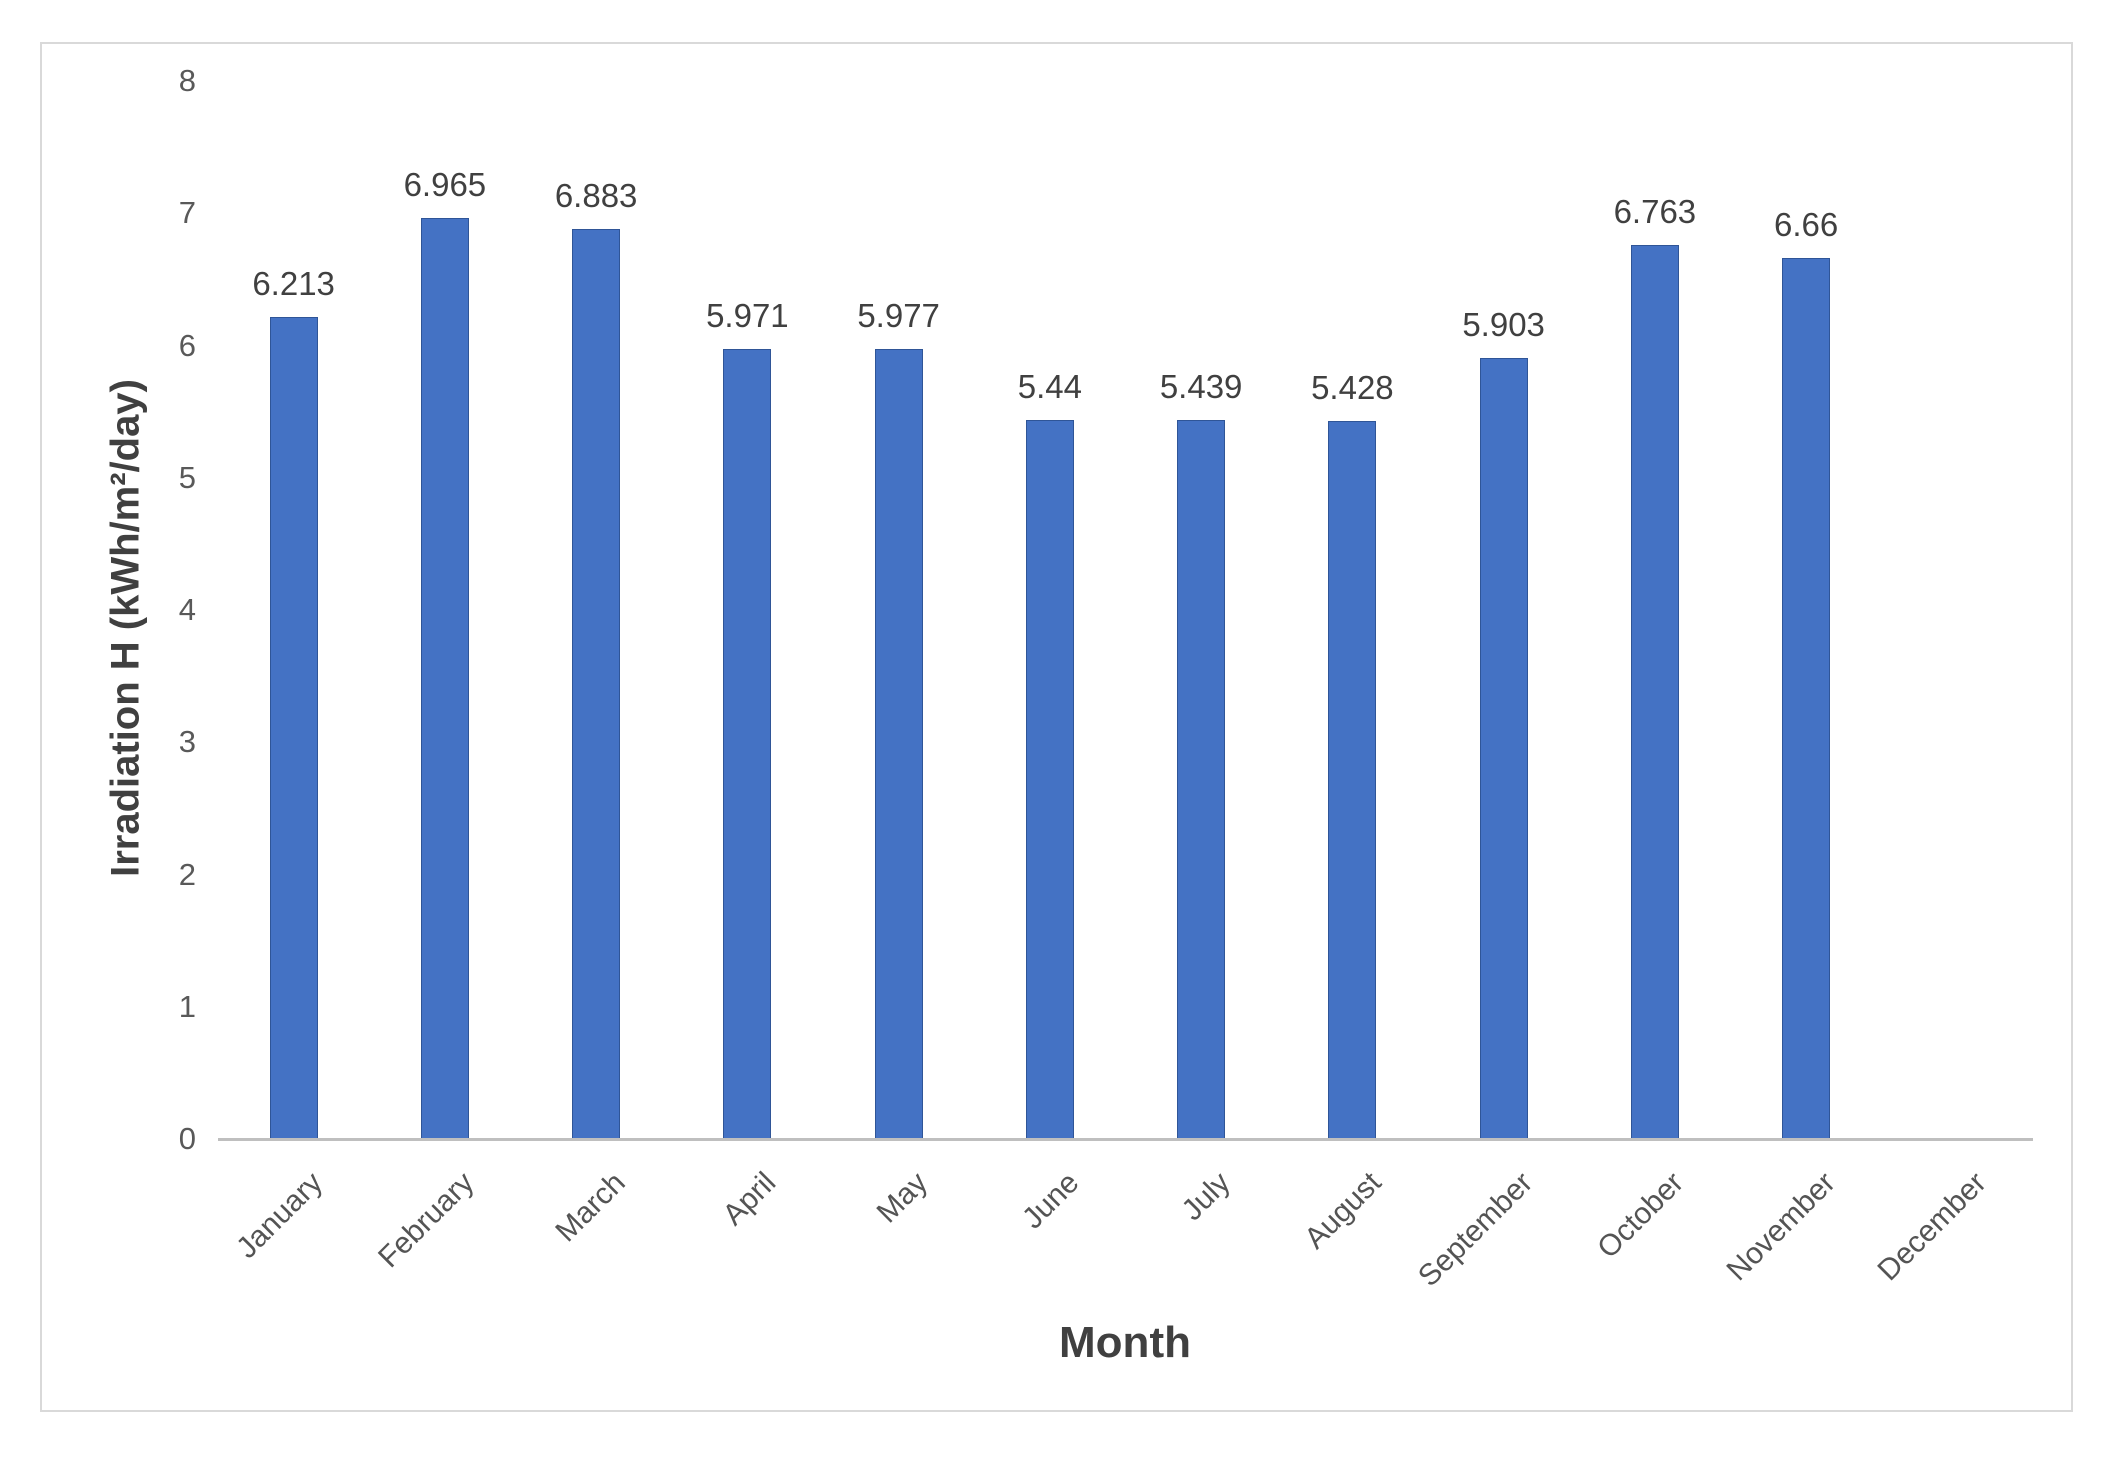 The height and width of the screenshot is (1463, 2123). Describe the element at coordinates (1352, 388) in the screenshot. I see `data-label-august: 5.428` at that location.